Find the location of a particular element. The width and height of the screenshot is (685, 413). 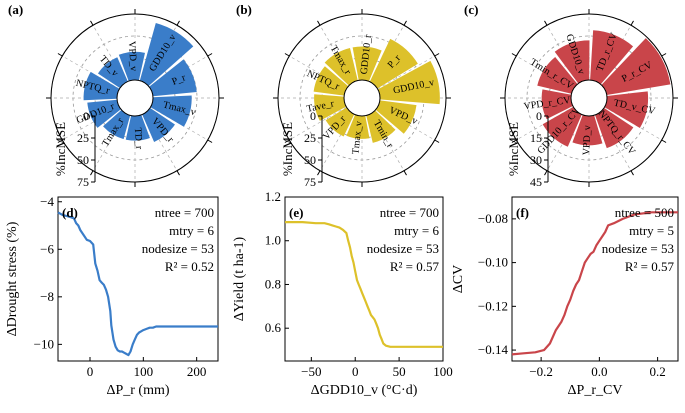

x-tick-label: 200 is located at coordinates (197, 371).